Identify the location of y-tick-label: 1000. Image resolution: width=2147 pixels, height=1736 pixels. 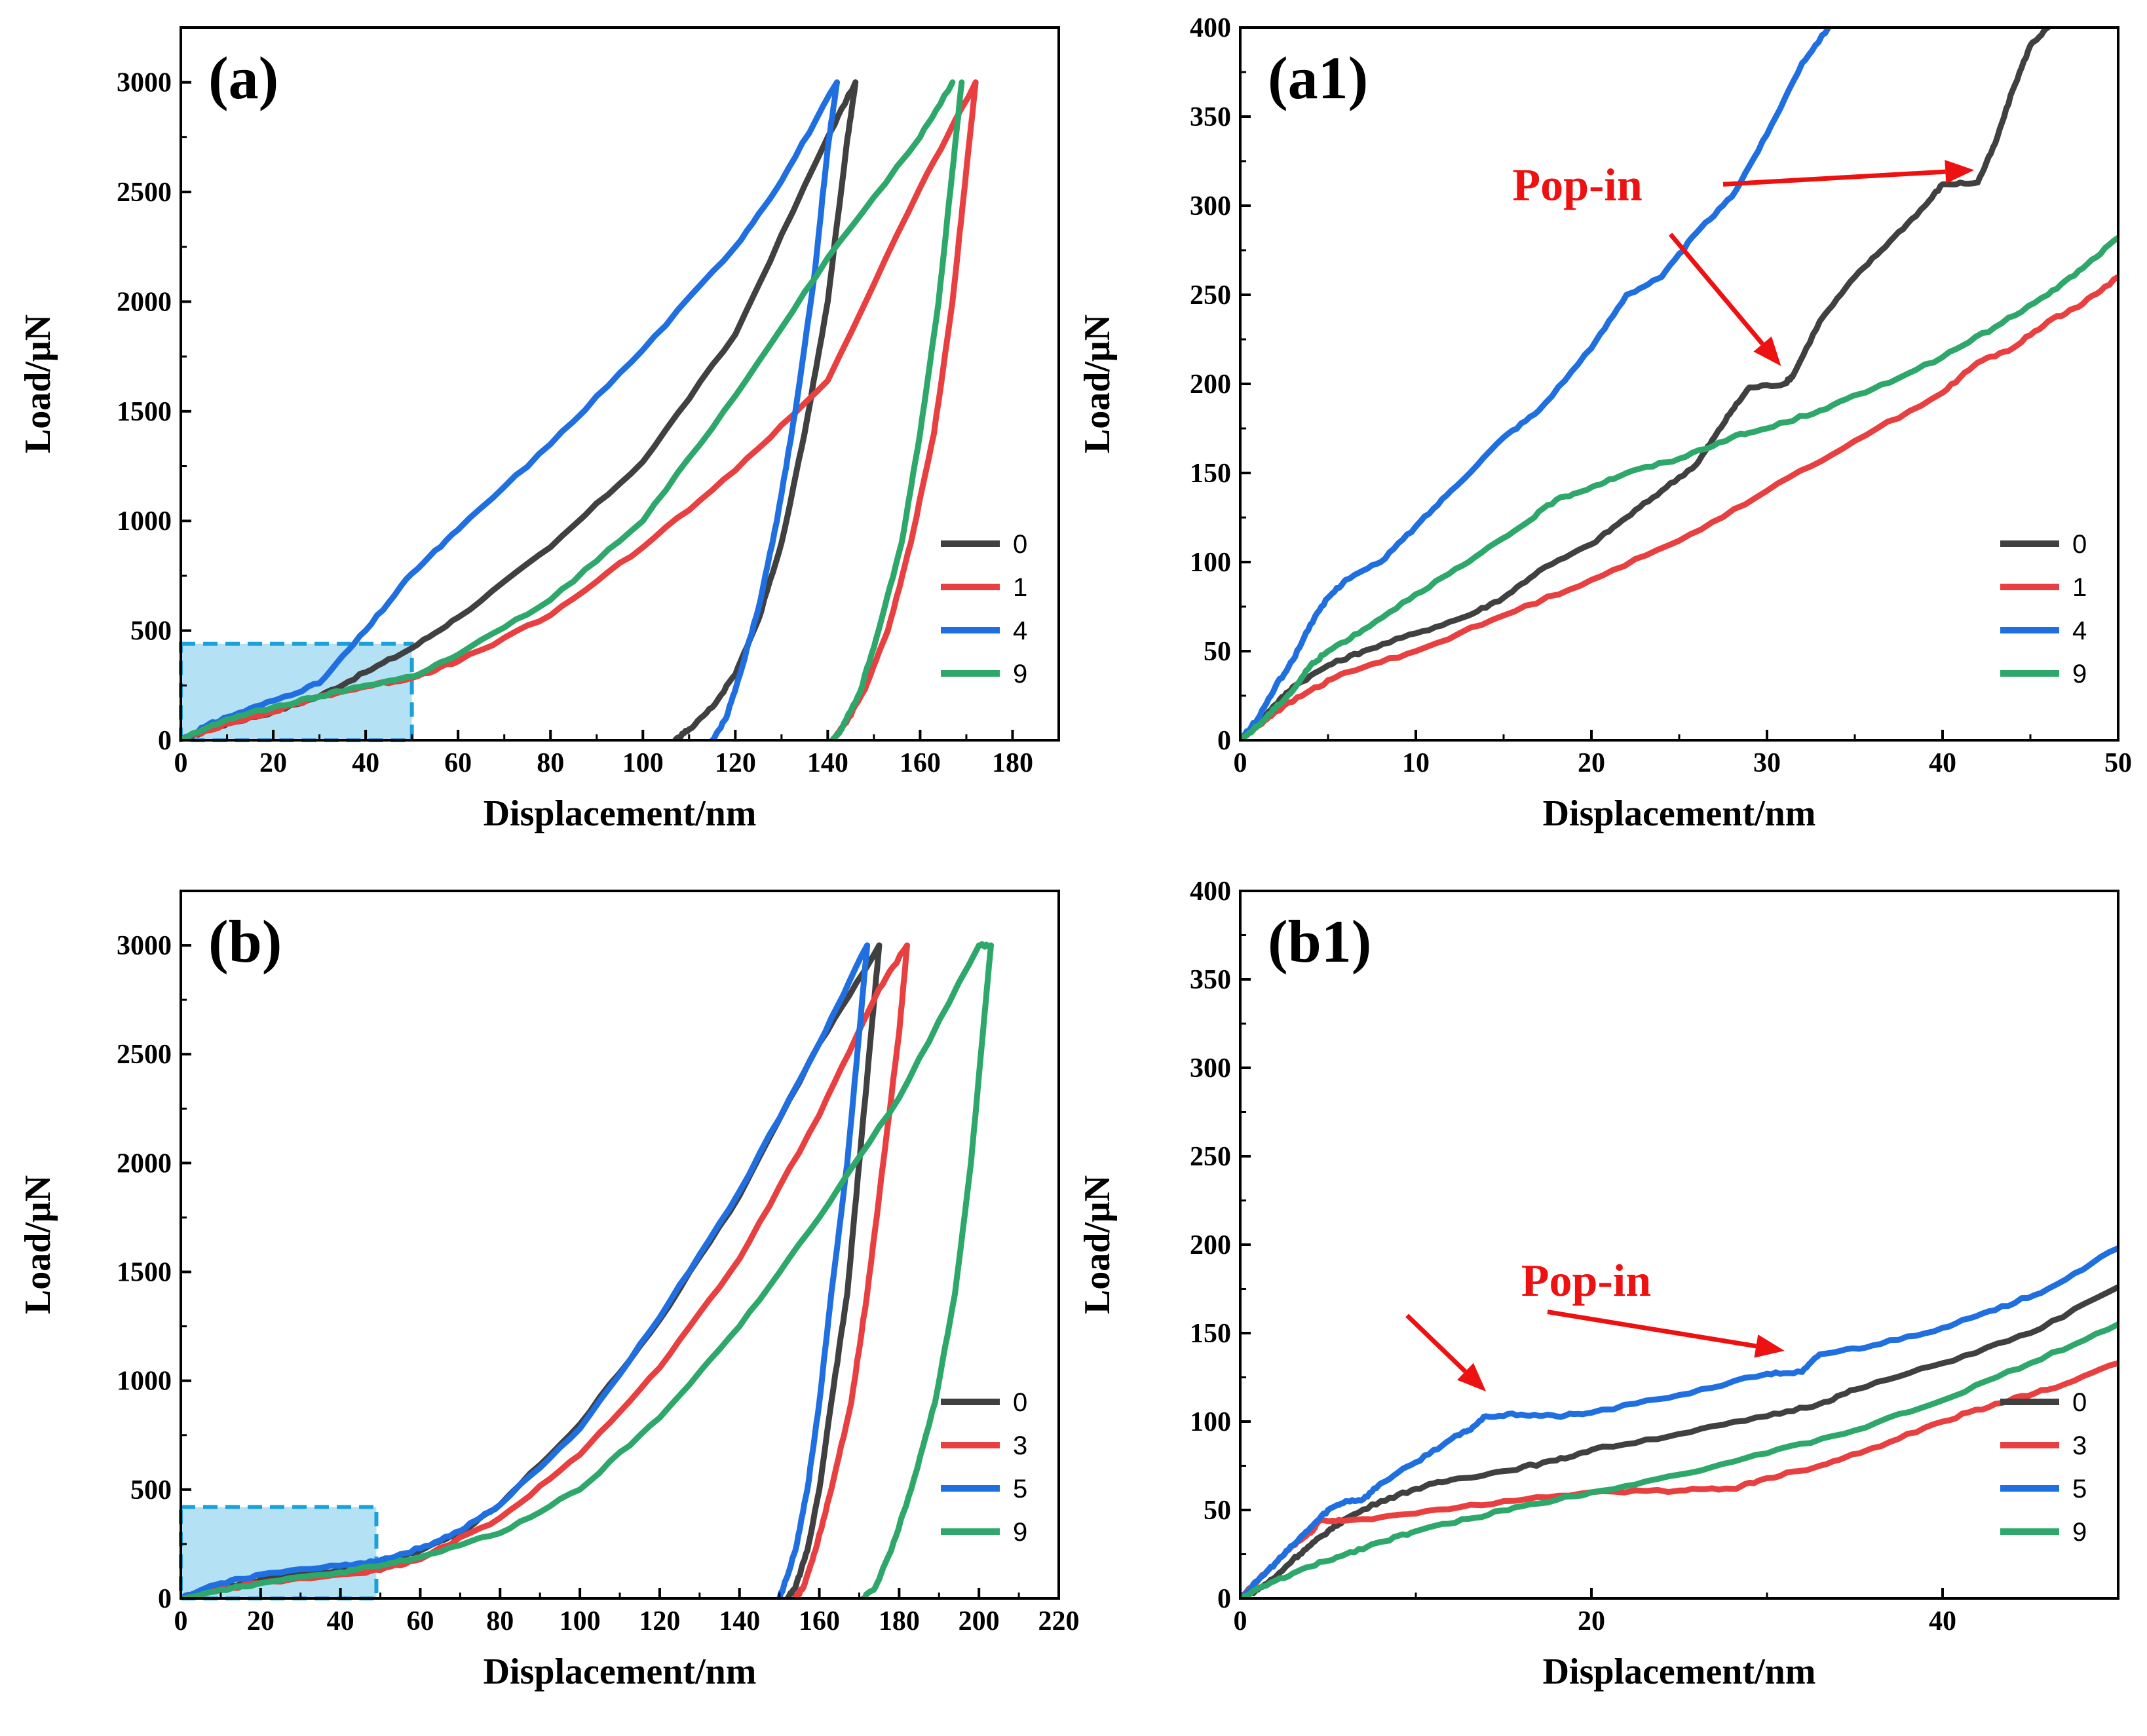
(144, 1382).